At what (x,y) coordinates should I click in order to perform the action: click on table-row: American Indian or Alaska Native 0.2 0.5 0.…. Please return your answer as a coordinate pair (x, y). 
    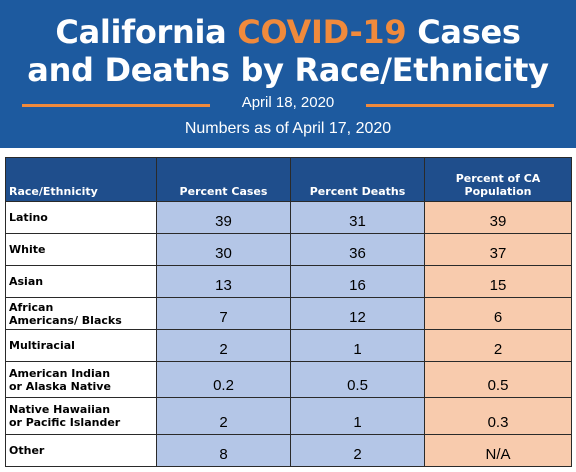
    Looking at the image, I should click on (288, 379).